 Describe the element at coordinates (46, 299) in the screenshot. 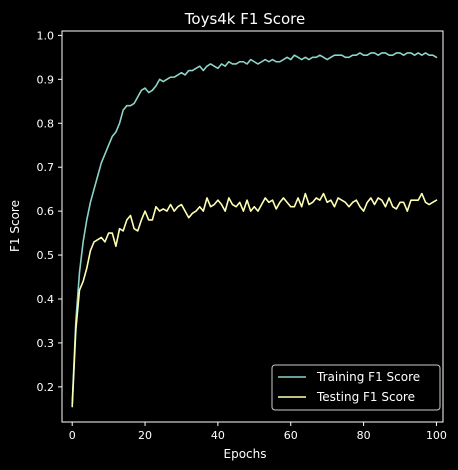

I see `y-tick-label: 0.4` at that location.